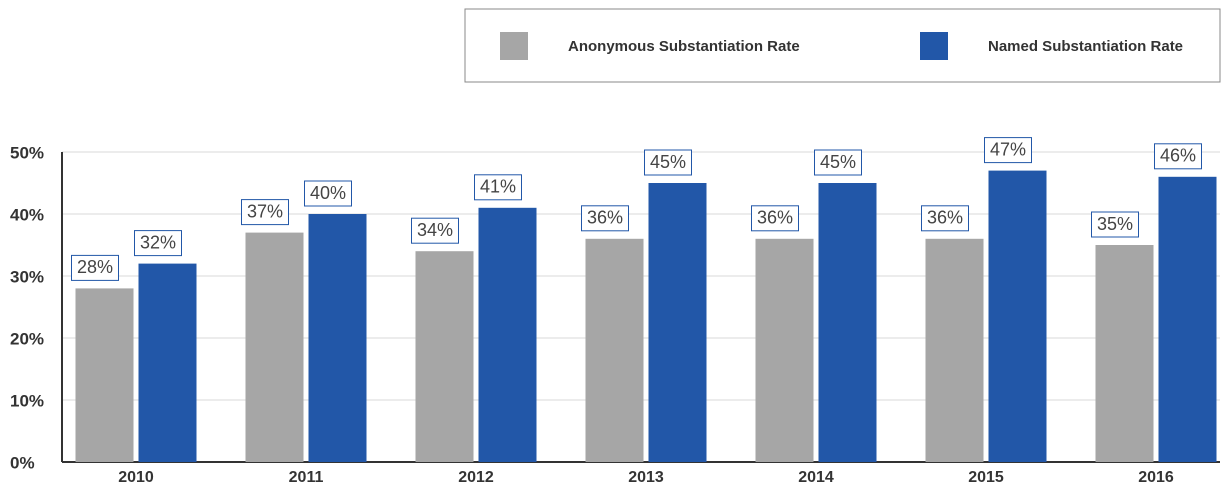 The height and width of the screenshot is (485, 1225). I want to click on x-tick-label: 2011, so click(306, 477).